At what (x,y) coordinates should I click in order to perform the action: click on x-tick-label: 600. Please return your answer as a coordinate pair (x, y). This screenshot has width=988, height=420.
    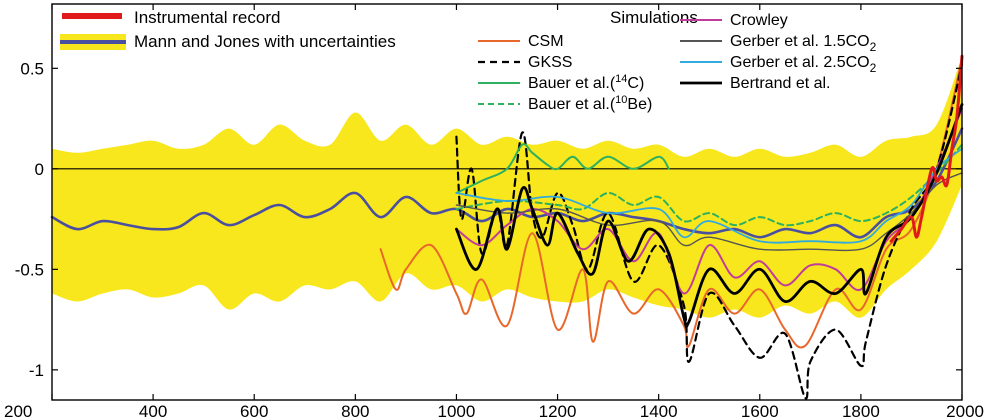
    Looking at the image, I should click on (254, 411).